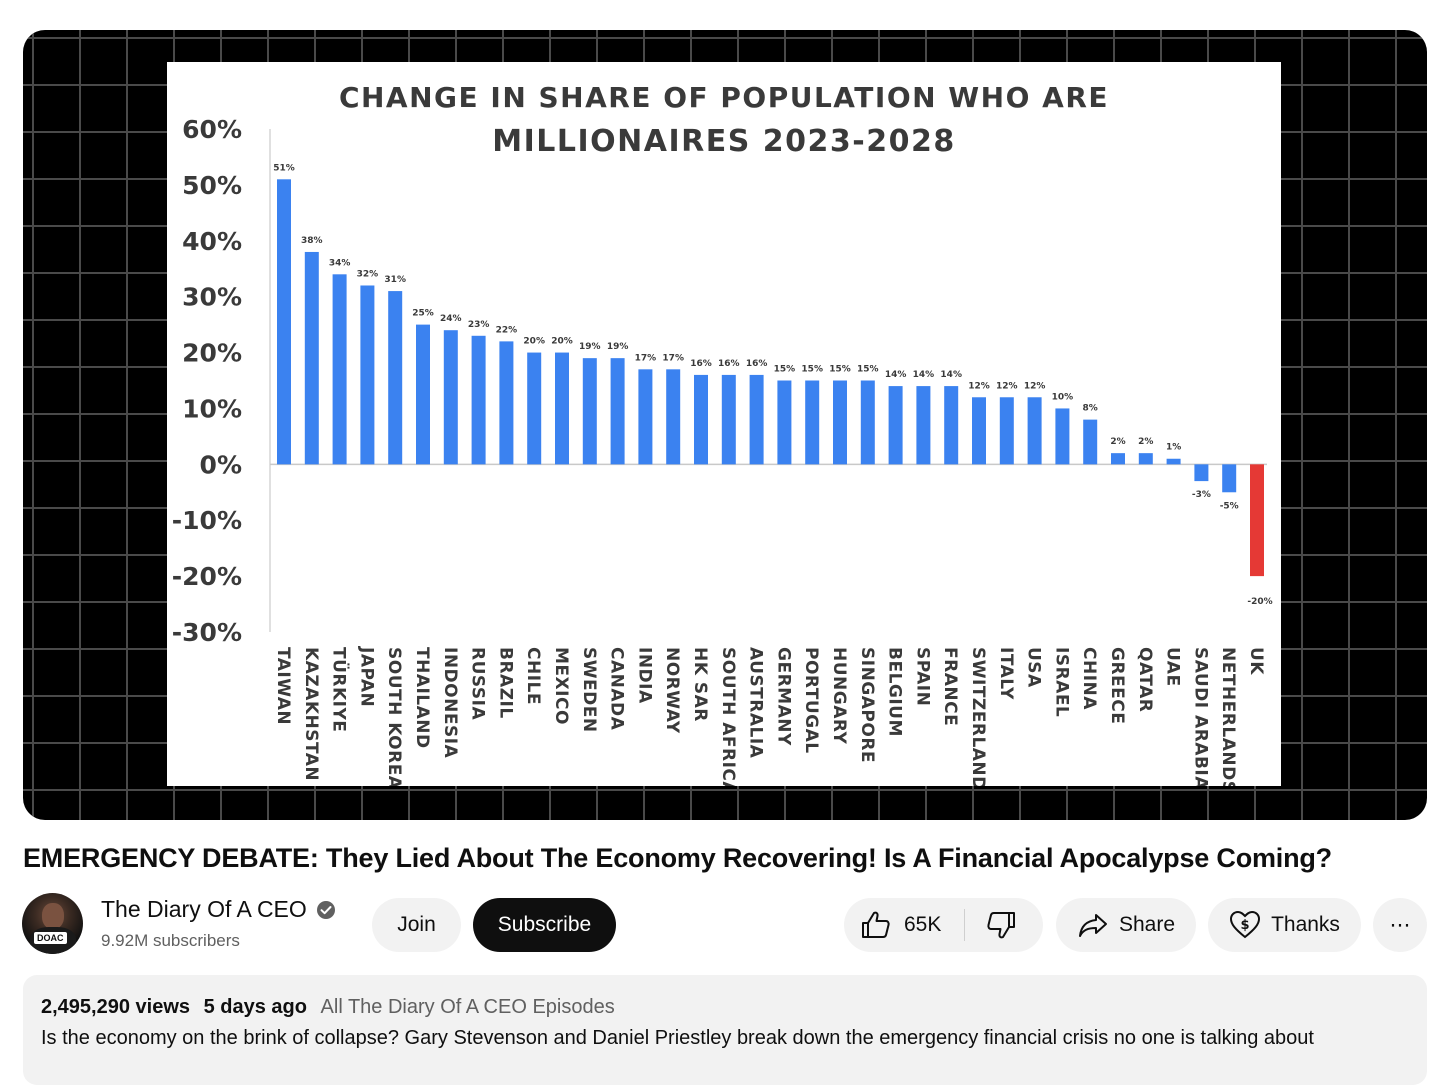  I want to click on y-tick-label: 20%, so click(212, 353).